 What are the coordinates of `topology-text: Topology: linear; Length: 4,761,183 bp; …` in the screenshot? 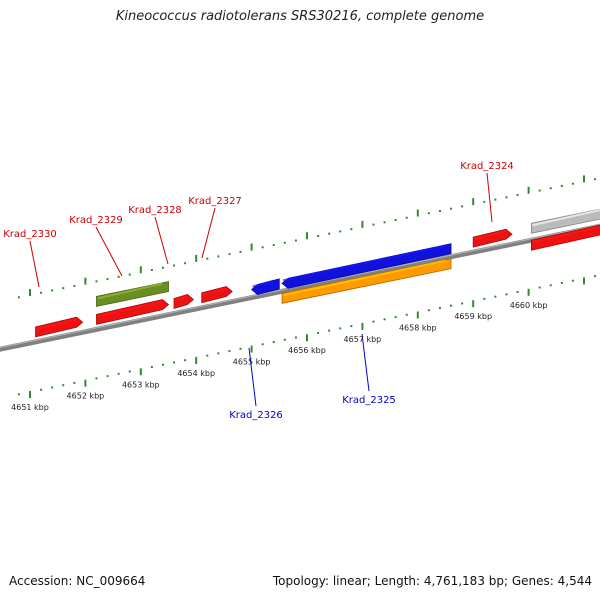 It's located at (432, 581).